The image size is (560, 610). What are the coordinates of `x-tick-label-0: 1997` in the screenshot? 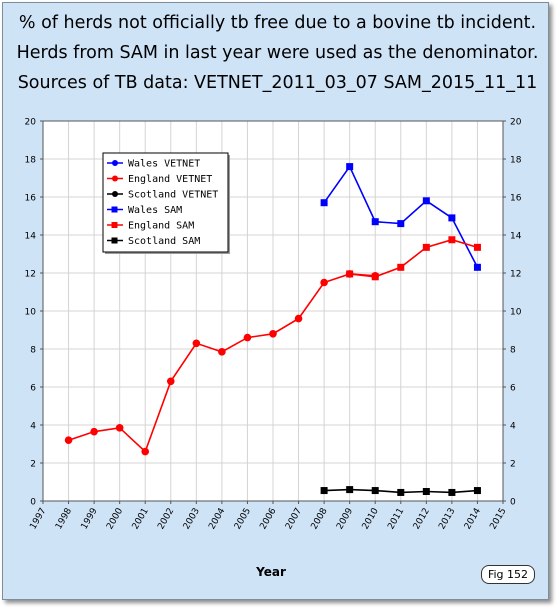 It's located at (38, 519).